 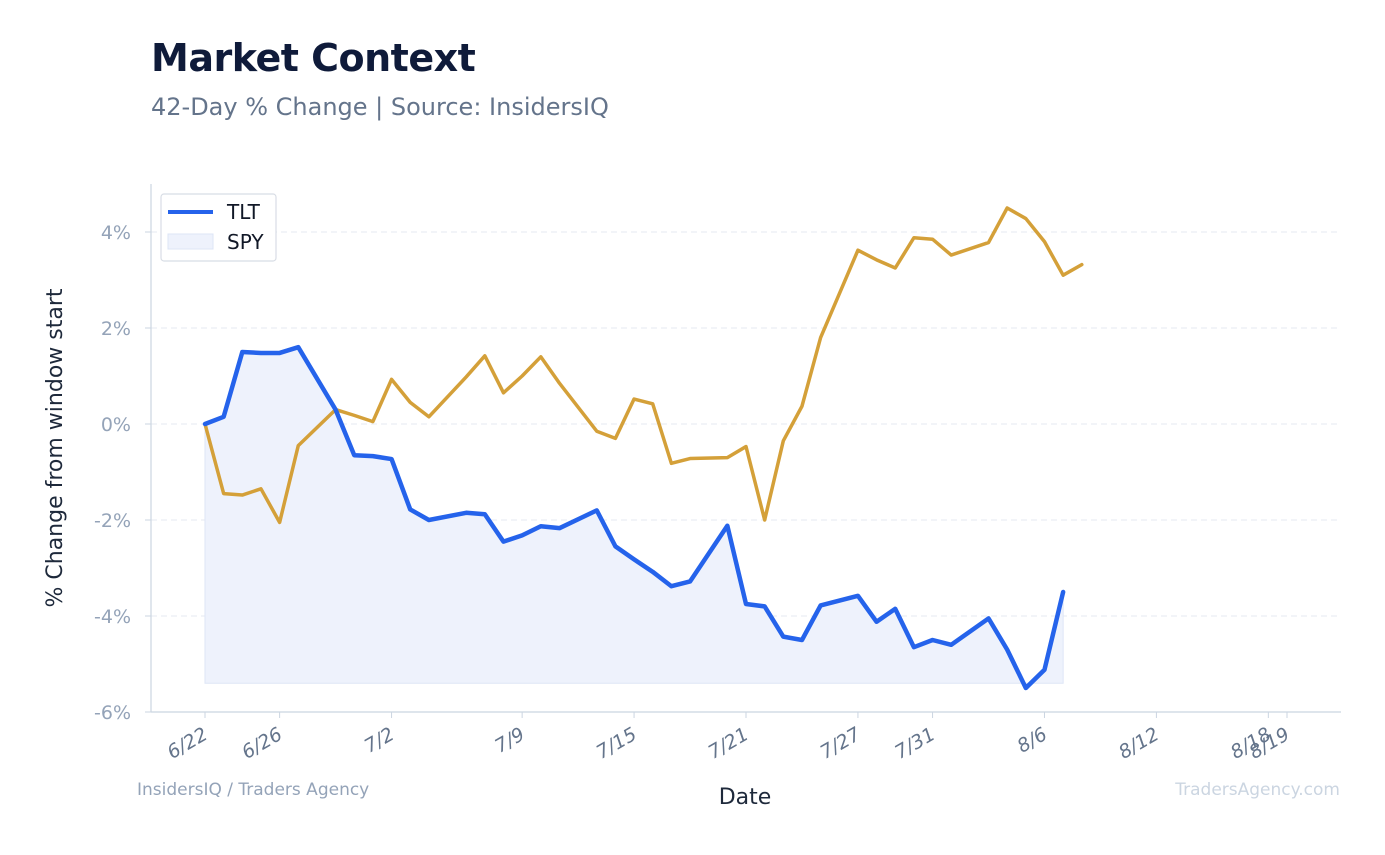 I want to click on footer-credit: InsidersIQ / Traders Agency, so click(x=253, y=790).